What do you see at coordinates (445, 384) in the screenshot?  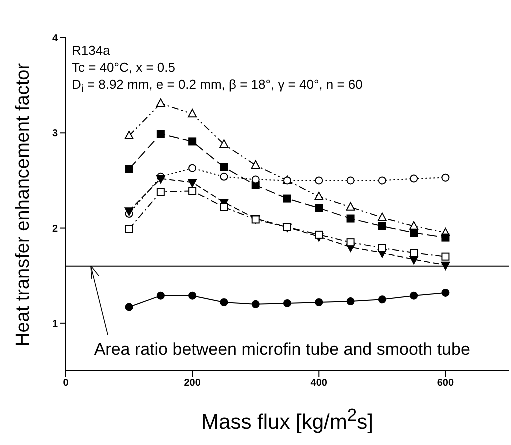 I see `x-tick-label: 600` at bounding box center [445, 384].